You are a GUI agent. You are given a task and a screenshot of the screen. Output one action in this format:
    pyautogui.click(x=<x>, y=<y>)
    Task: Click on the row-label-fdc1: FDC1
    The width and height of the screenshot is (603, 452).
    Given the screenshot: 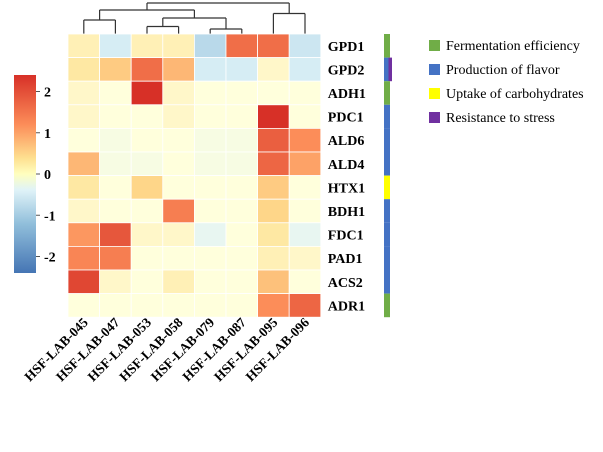 What is the action you would take?
    pyautogui.click(x=346, y=236)
    